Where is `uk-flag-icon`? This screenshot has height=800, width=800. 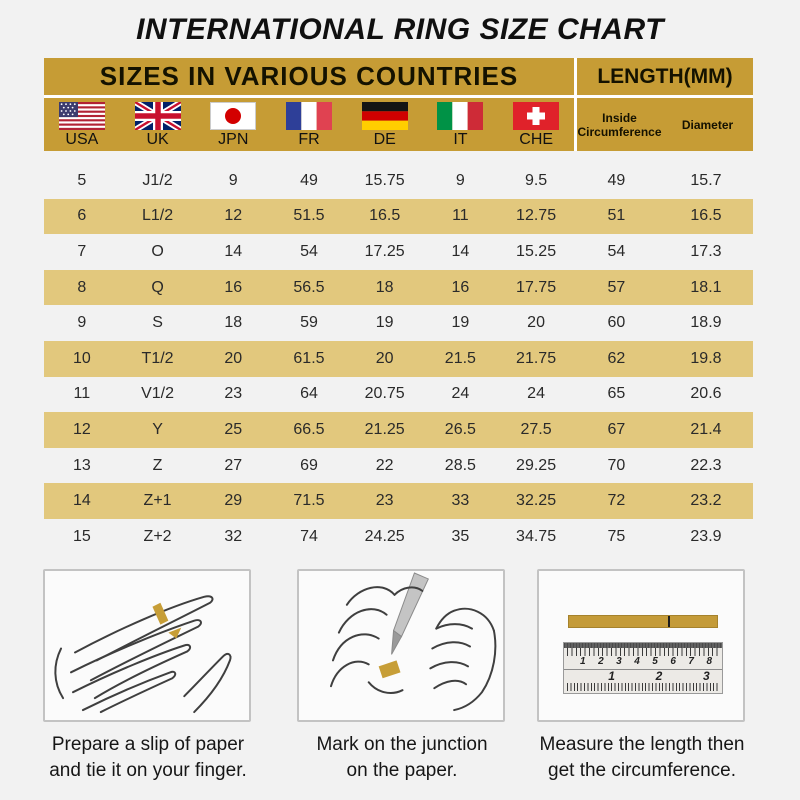 uk-flag-icon is located at coordinates (157, 116).